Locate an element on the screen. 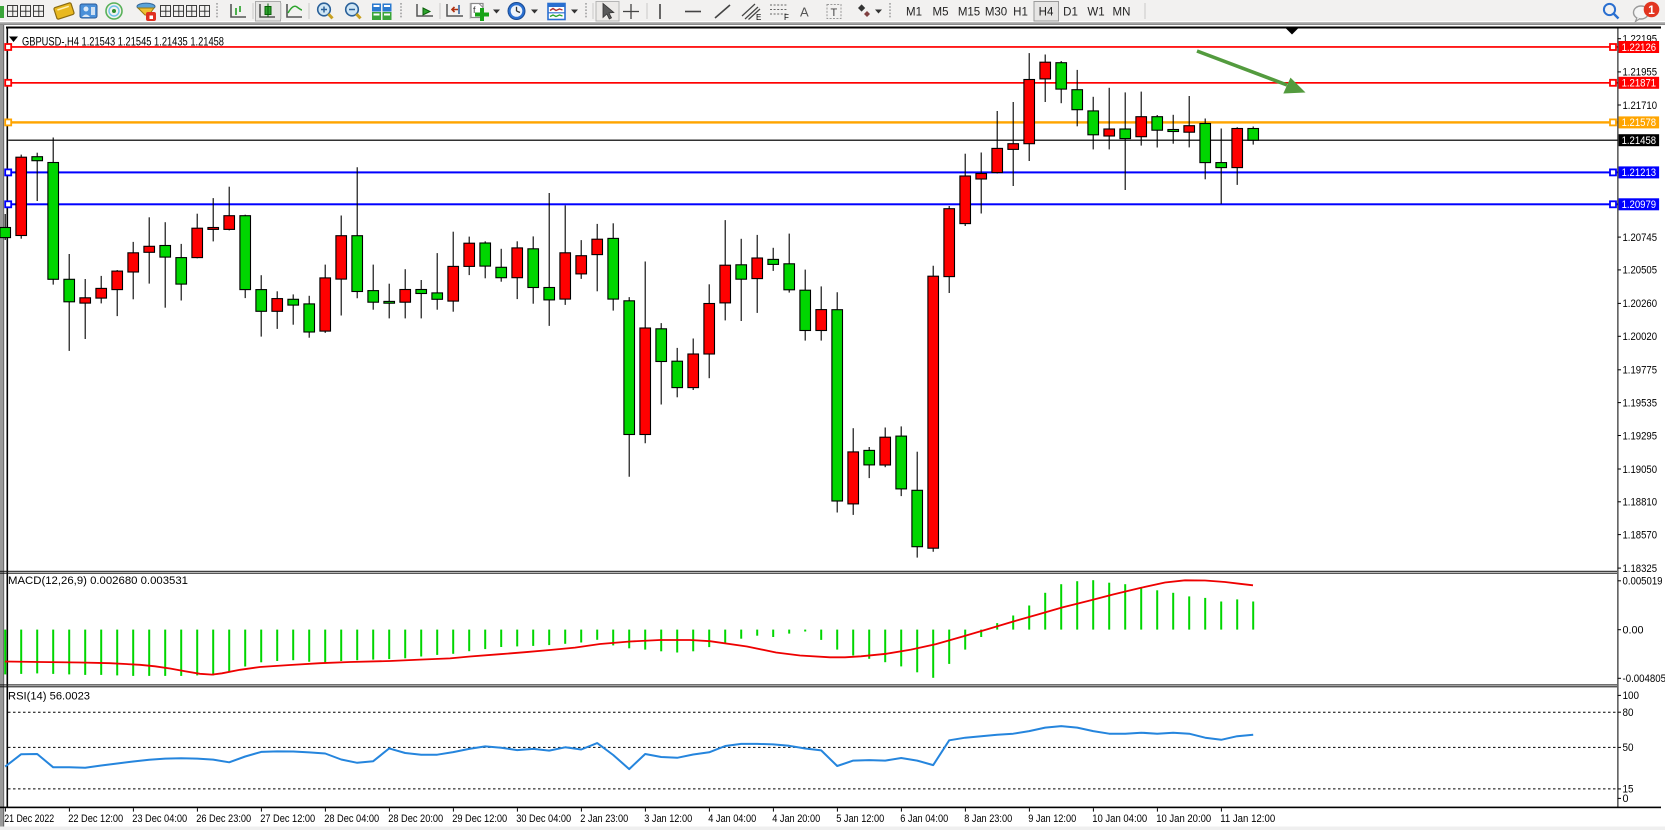  svg-text: W1 is located at coordinates (1095, 13).